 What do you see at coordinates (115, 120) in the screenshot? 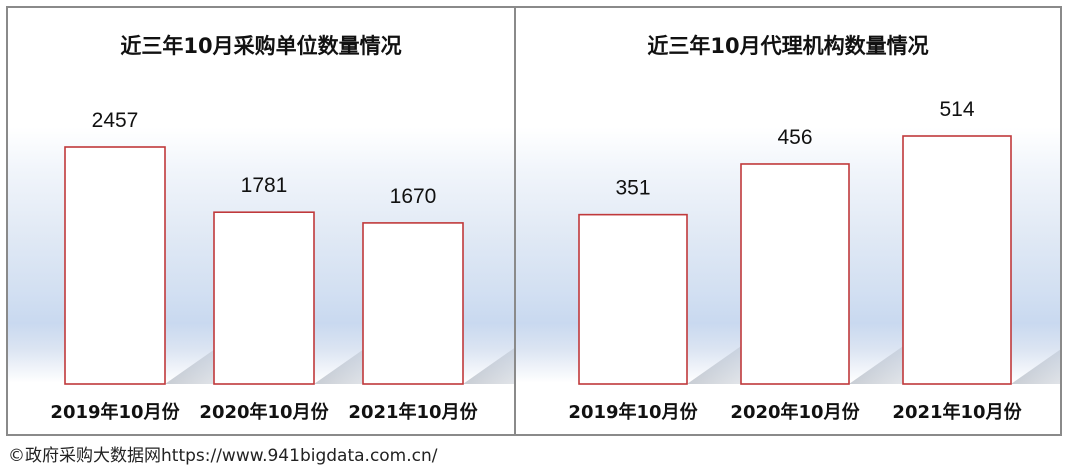
I see `data-label: 2457` at bounding box center [115, 120].